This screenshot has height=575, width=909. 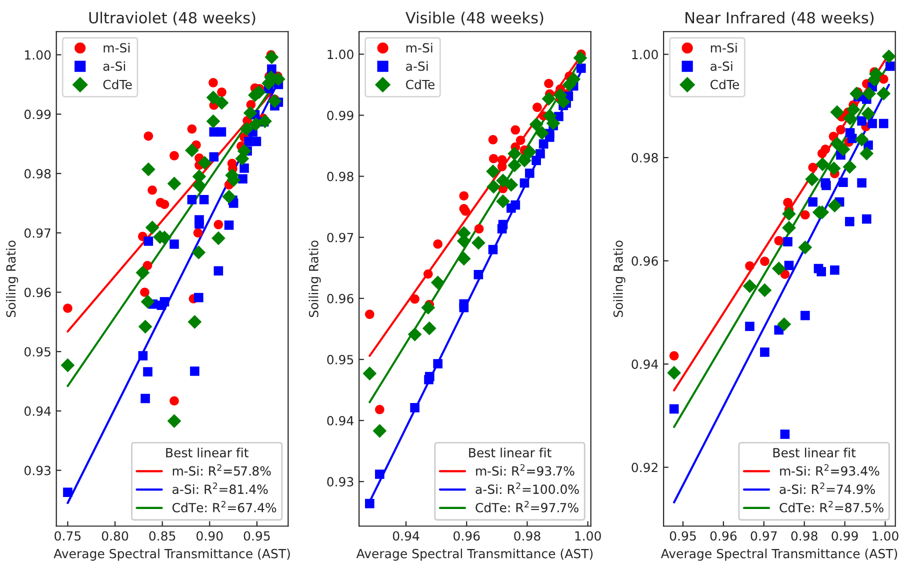 What do you see at coordinates (115, 536) in the screenshot?
I see `x-tick-label: 0.80` at bounding box center [115, 536].